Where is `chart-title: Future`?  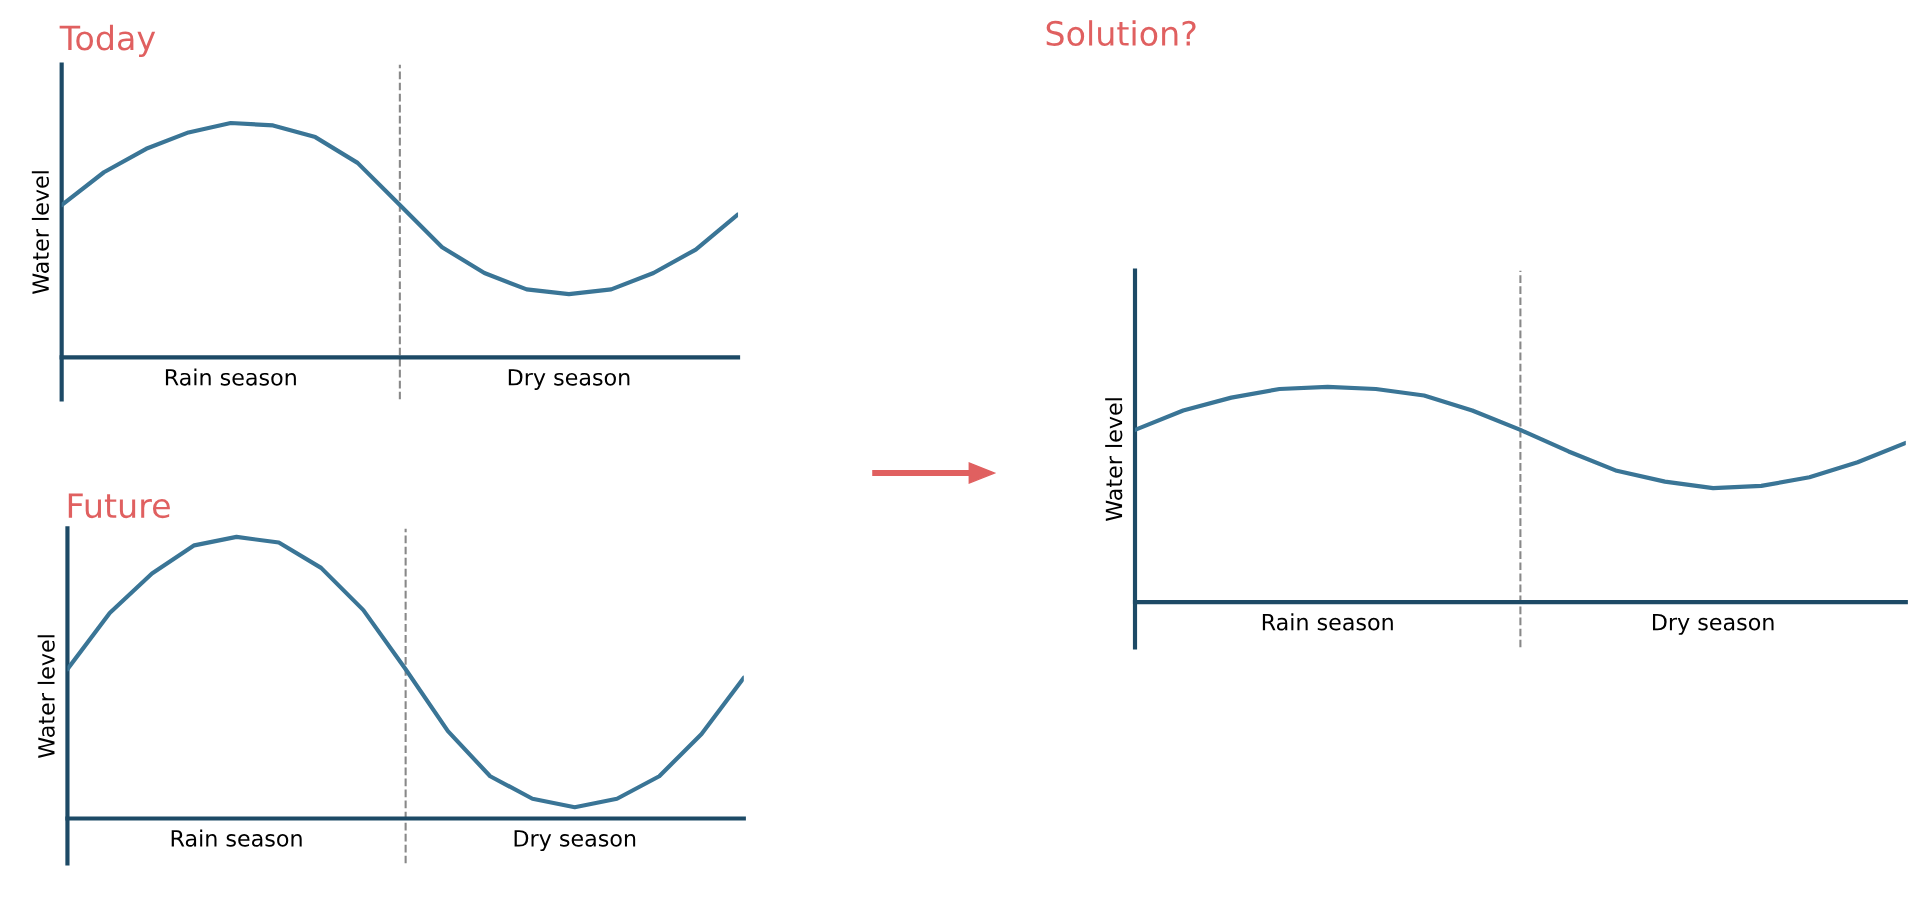 chart-title: Future is located at coordinates (119, 506).